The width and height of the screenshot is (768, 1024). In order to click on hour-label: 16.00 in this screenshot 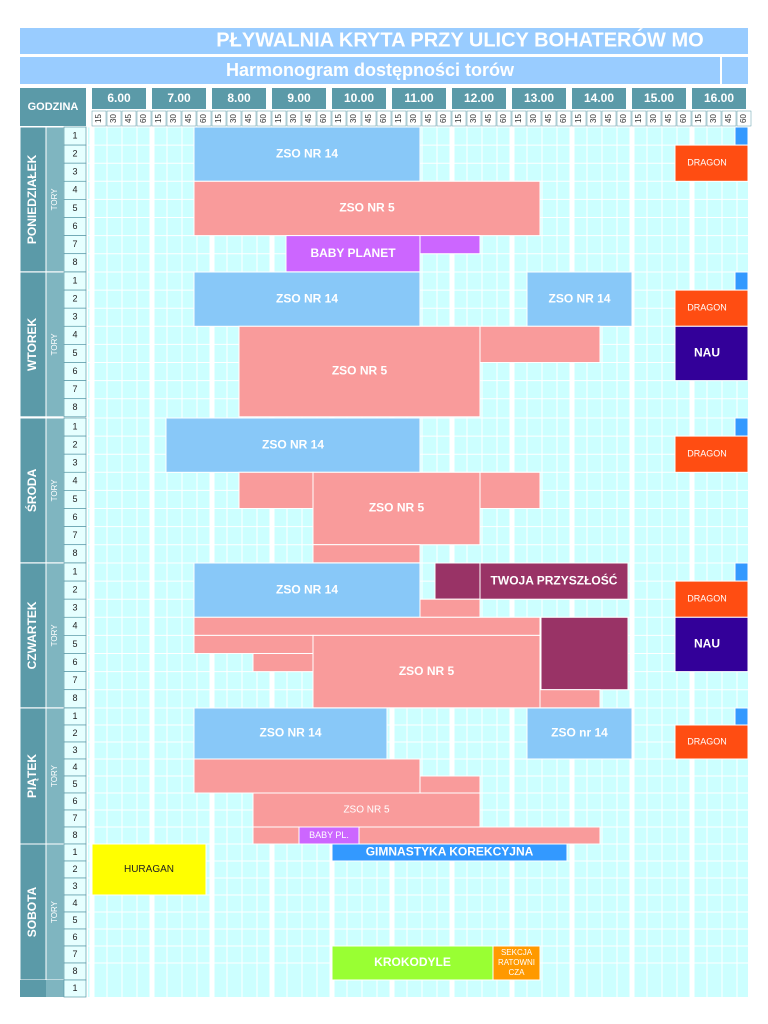, I will do `click(719, 98)`.